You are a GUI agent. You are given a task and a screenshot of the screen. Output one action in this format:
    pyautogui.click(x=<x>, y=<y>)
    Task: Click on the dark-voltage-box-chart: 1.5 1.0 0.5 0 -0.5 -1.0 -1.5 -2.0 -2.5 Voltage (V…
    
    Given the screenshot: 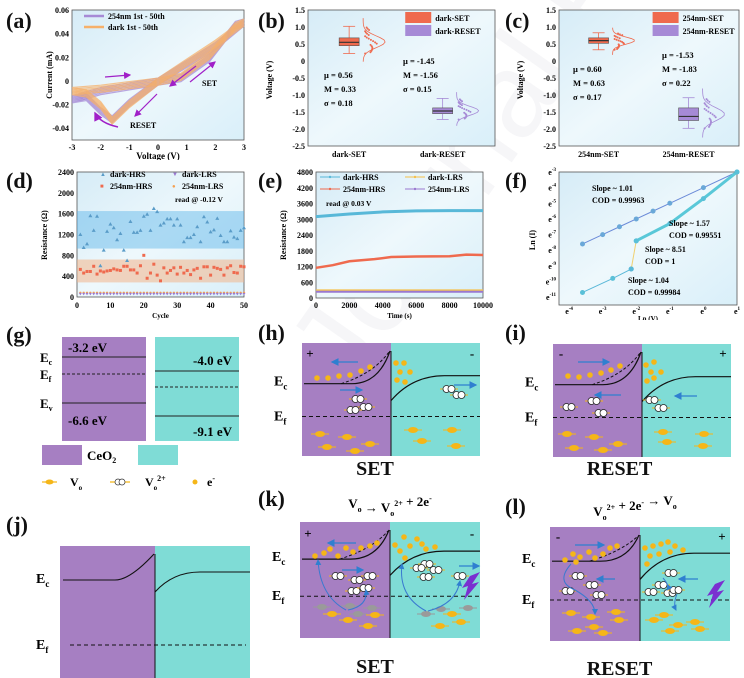 What is the action you would take?
    pyautogui.click(x=380, y=82)
    